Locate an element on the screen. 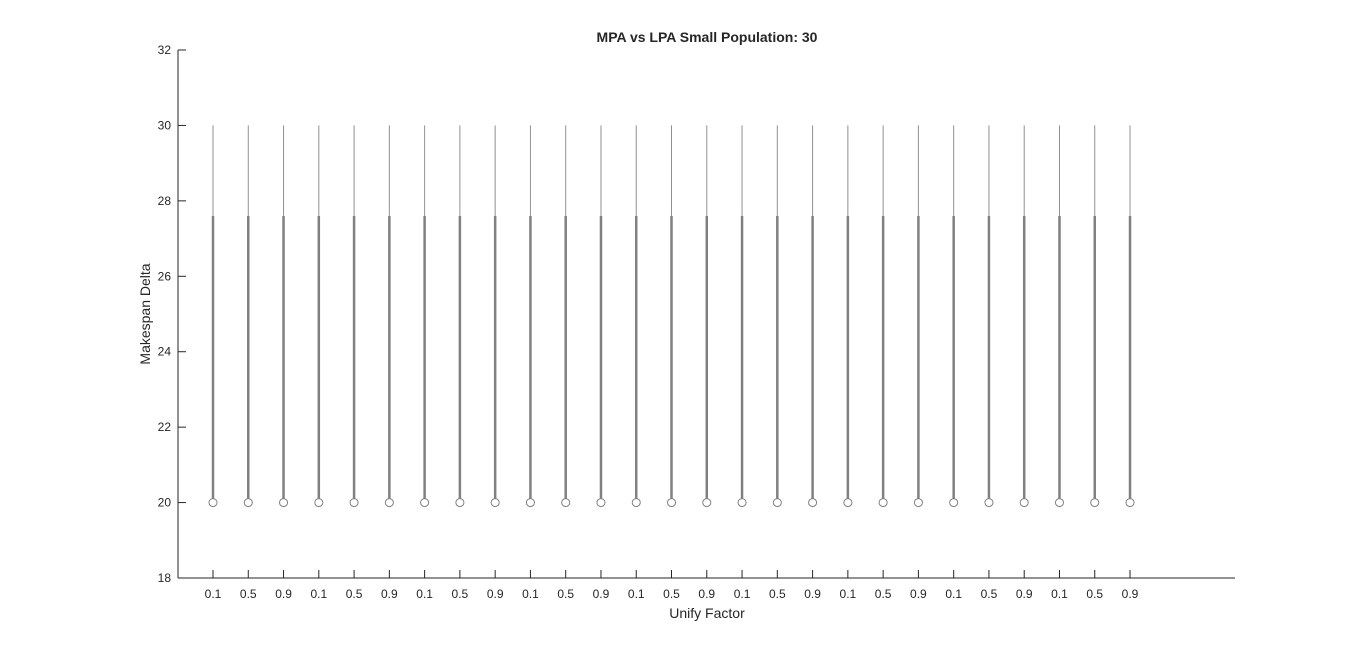 The image size is (1366, 656). chart-title: MPA vs LPA Small Population: 30 is located at coordinates (707, 37).